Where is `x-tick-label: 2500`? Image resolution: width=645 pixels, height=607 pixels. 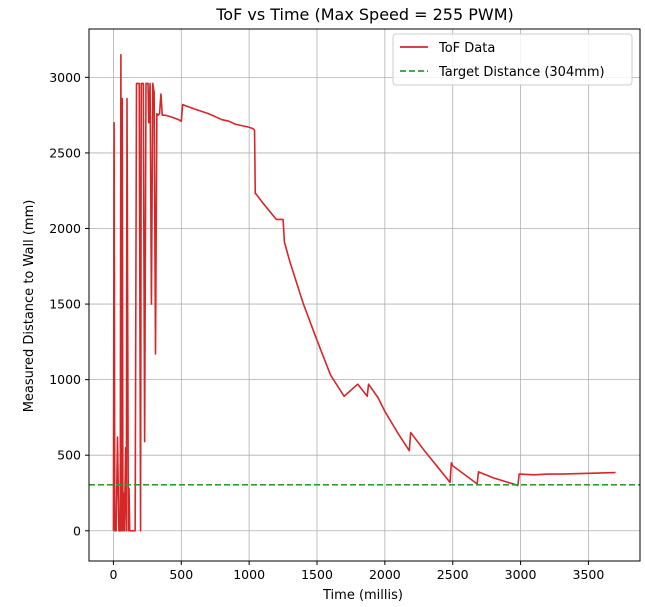 x-tick-label: 2500 is located at coordinates (453, 574).